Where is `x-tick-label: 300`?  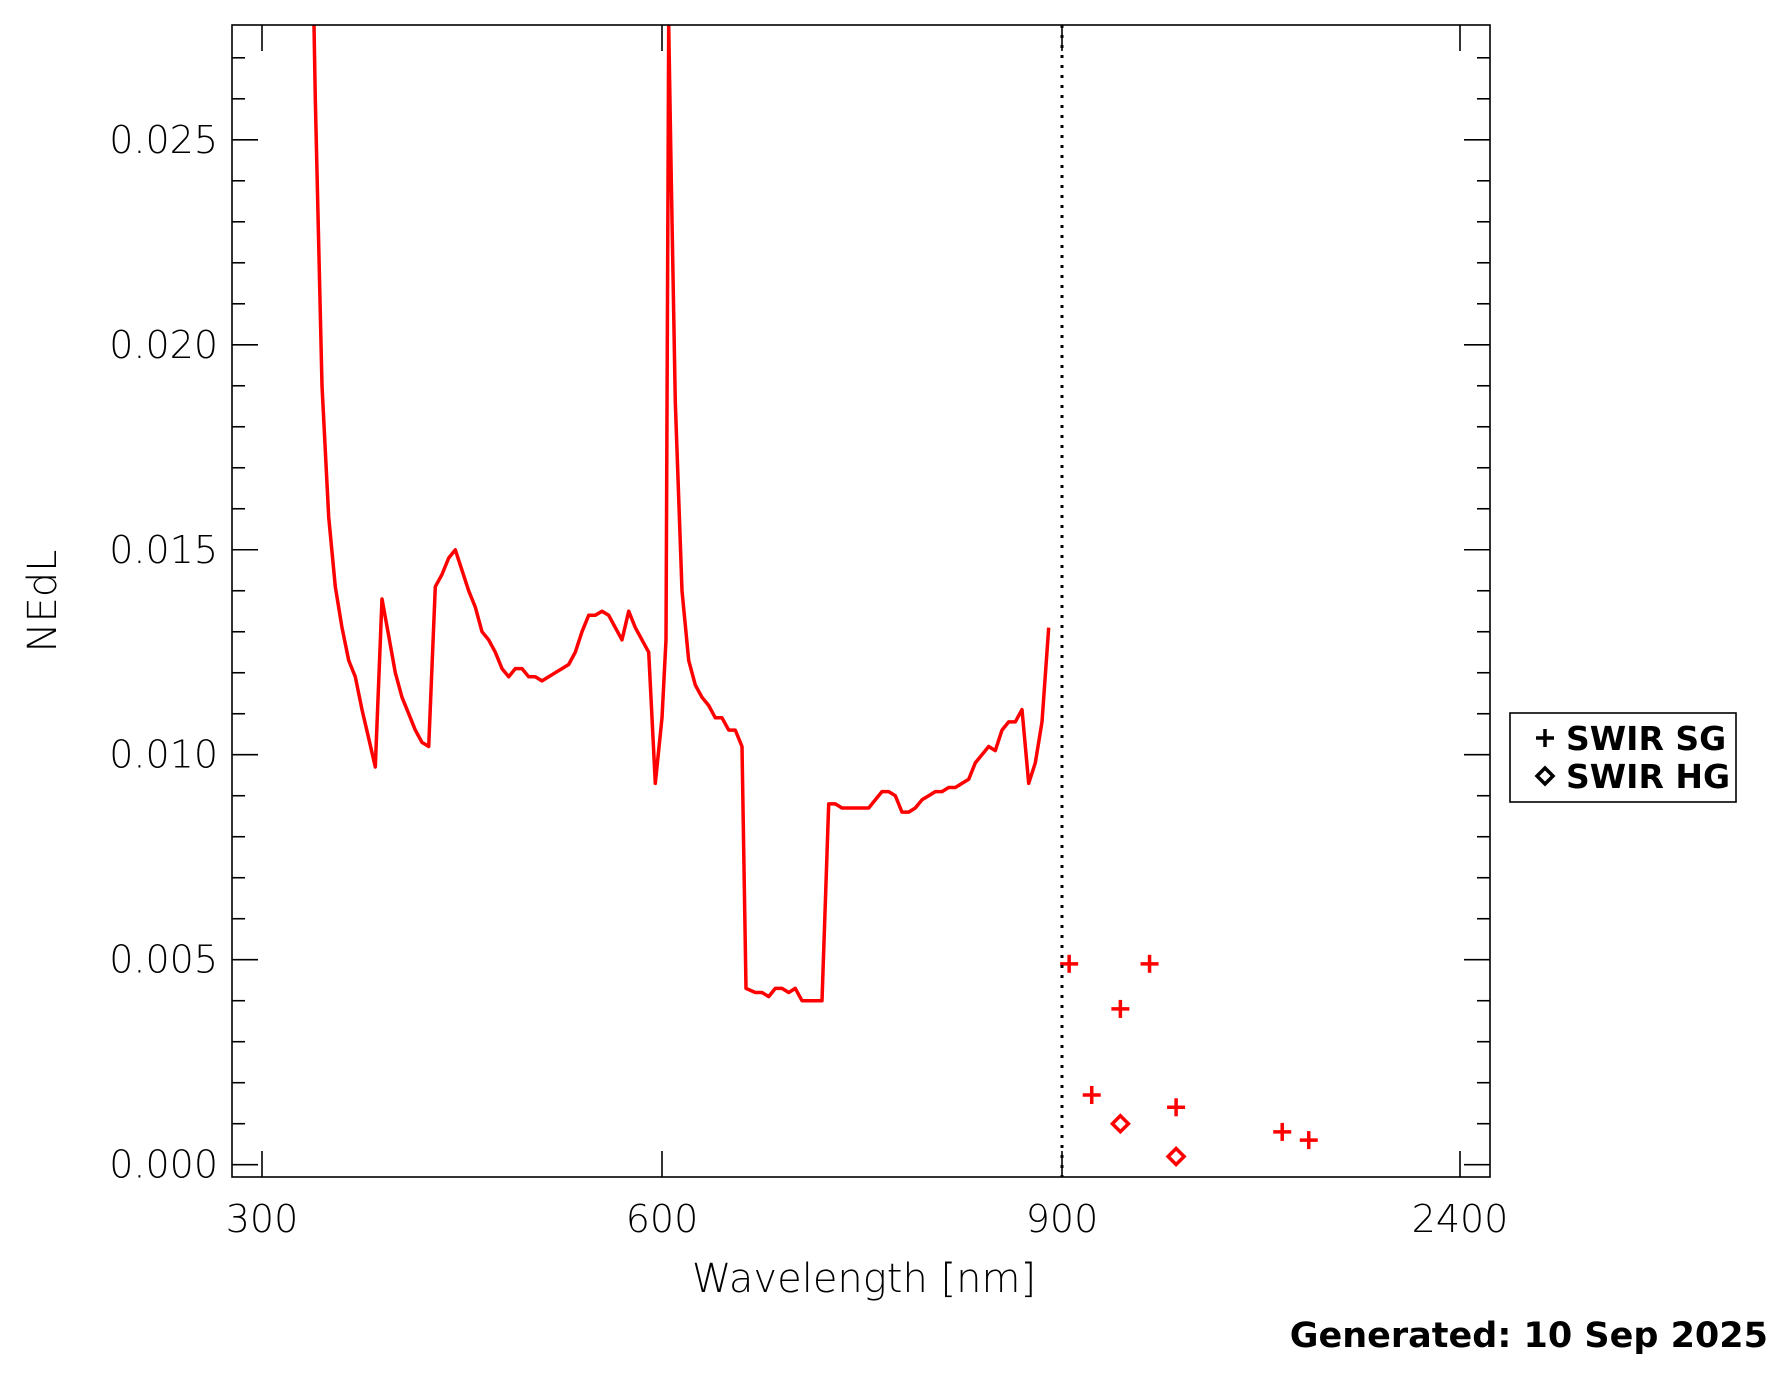 x-tick-label: 300 is located at coordinates (262, 1219).